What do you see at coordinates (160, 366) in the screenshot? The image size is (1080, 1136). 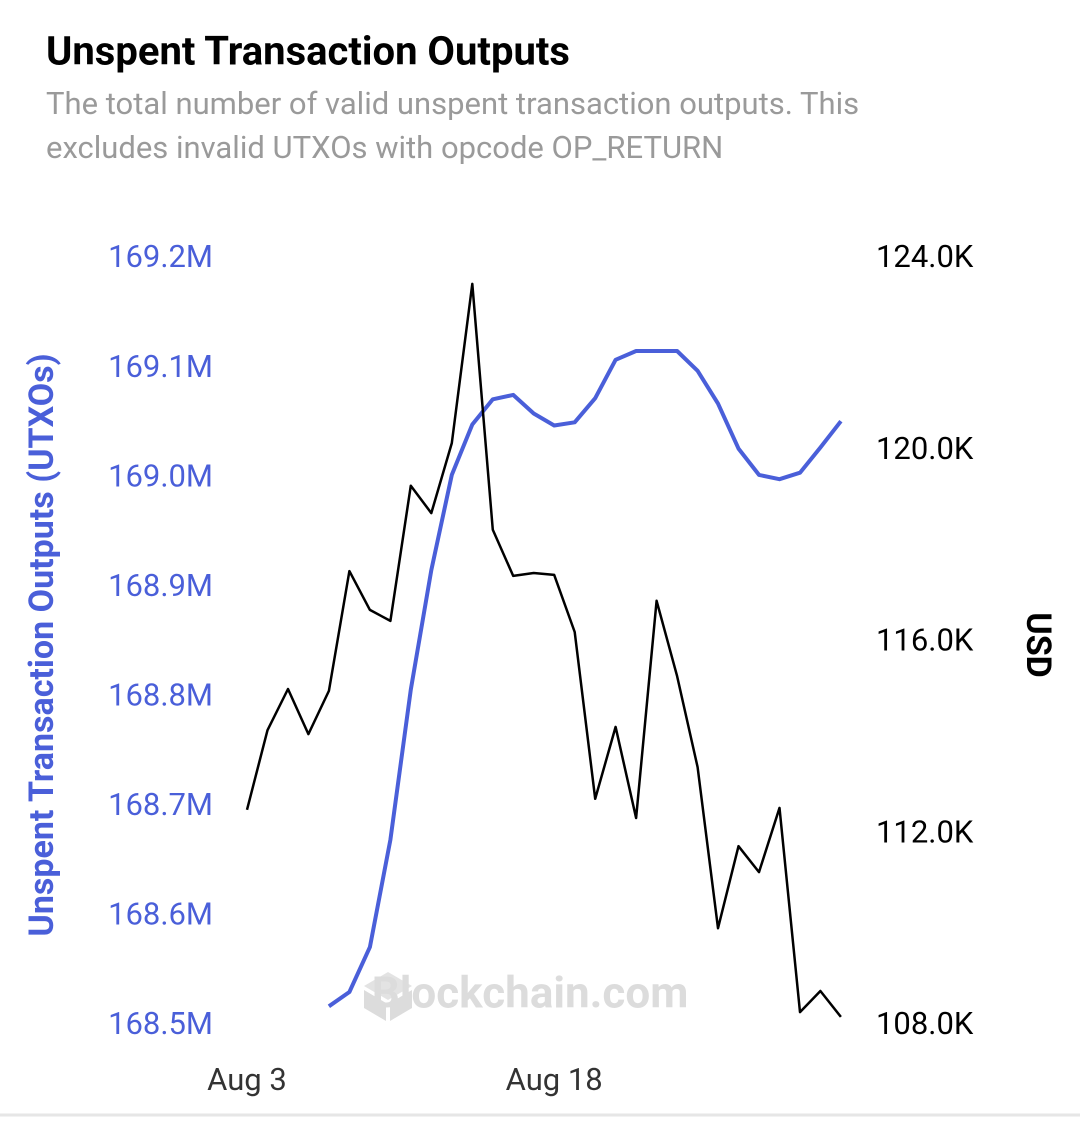 I see `y-tick-label: 169.1M` at bounding box center [160, 366].